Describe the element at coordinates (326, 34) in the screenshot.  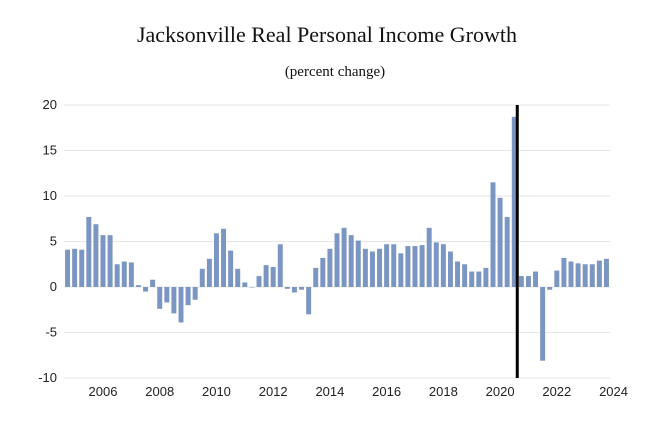
I see `chart-title: Jacksonville Real Personal Income Growth` at that location.